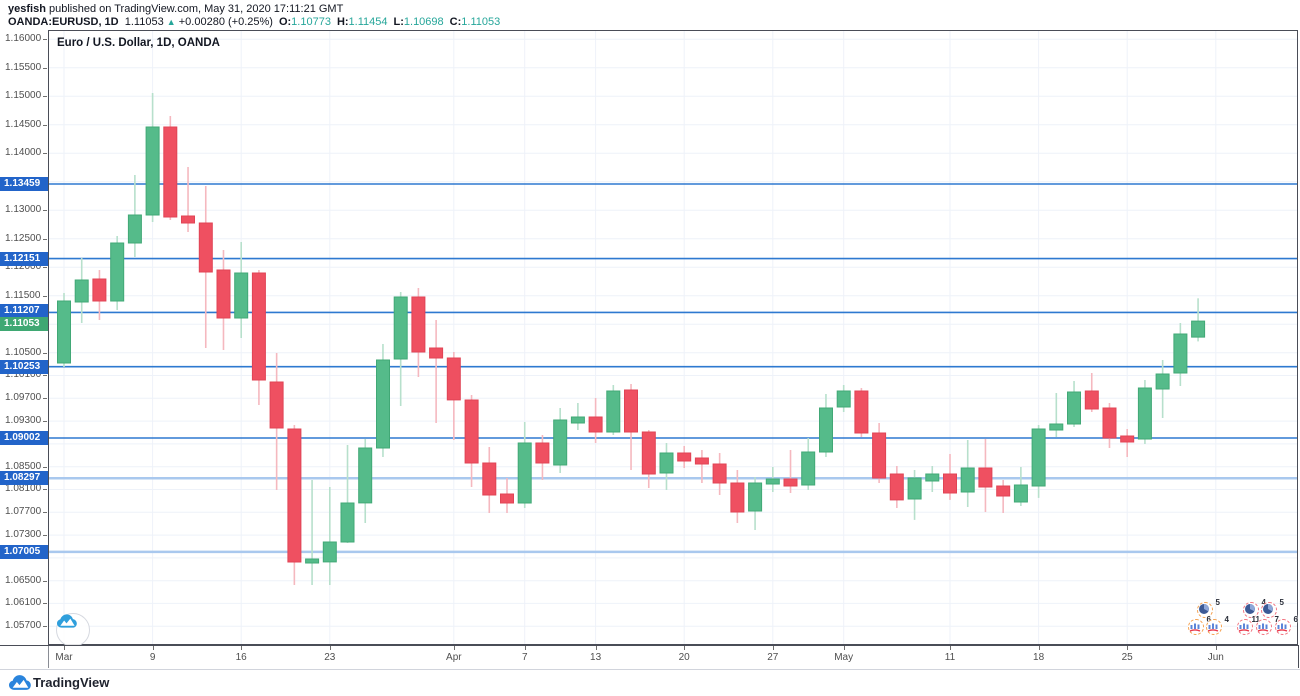 This screenshot has height=696, width=1300. Describe the element at coordinates (23, 295) in the screenshot. I see `price-tick-label: 1.11500` at that location.